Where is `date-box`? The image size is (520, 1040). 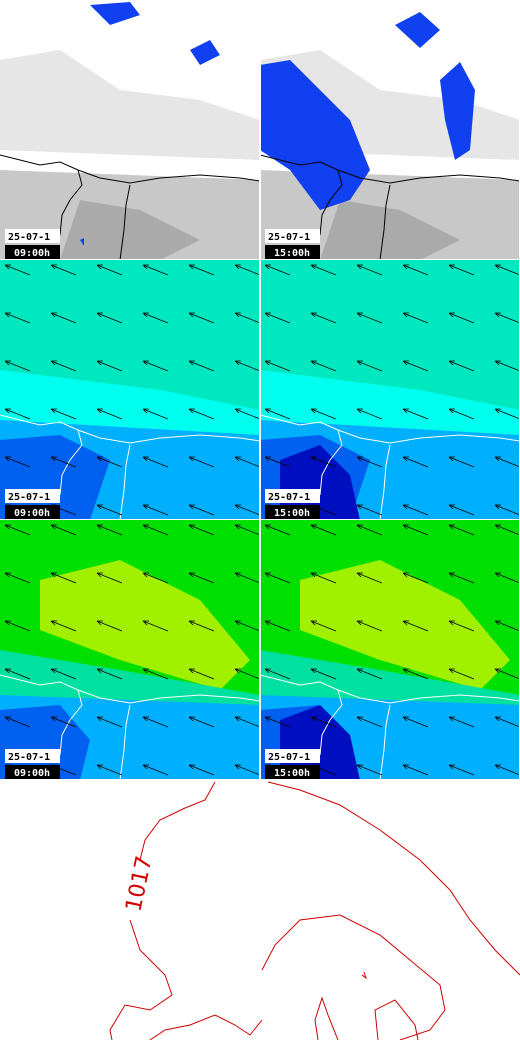
date-box is located at coordinates (292, 496).